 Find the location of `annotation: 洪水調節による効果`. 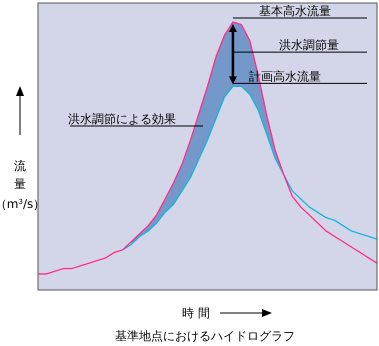

annotation: 洪水調節による効果 is located at coordinates (122, 119).